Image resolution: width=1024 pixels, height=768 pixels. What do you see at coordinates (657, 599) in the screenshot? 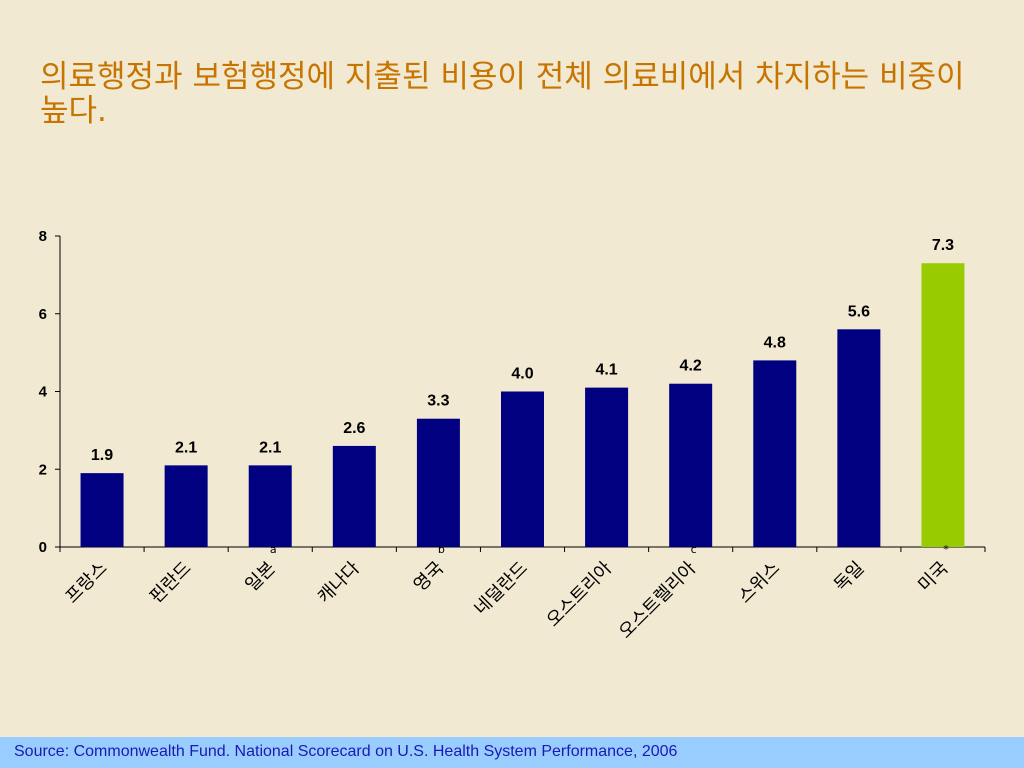
I see `x-tick-label: 오스트렐리아` at bounding box center [657, 599].